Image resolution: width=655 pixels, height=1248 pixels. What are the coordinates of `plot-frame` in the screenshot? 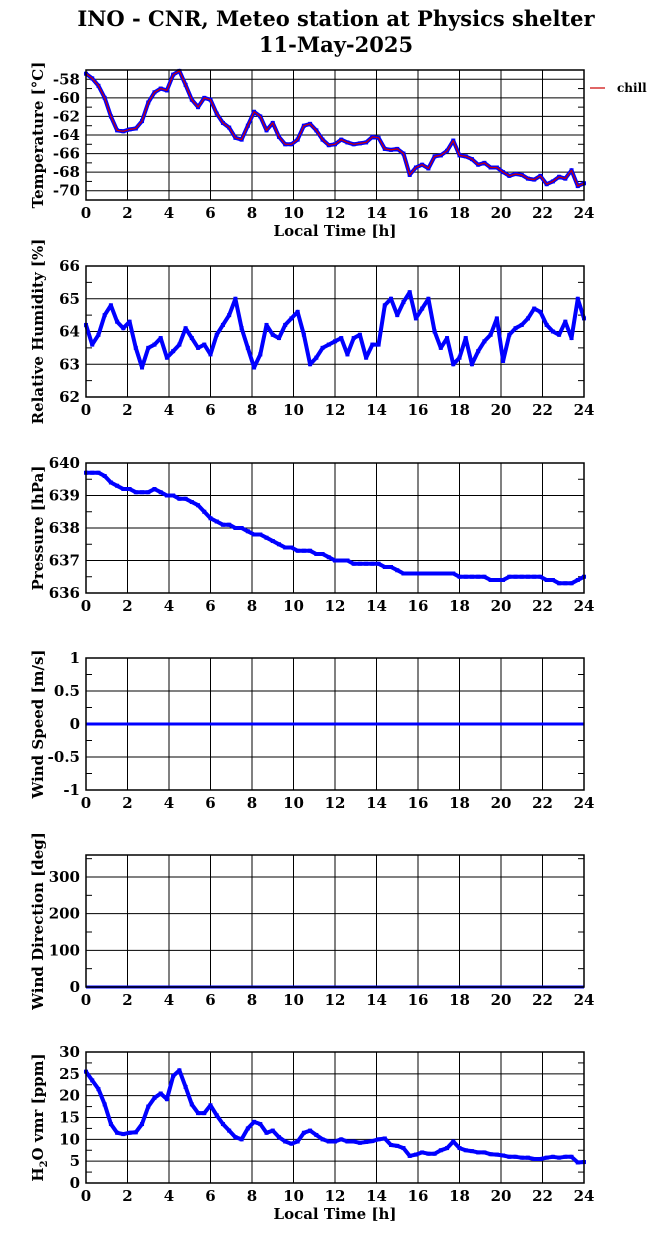 It's located at (335, 1117).